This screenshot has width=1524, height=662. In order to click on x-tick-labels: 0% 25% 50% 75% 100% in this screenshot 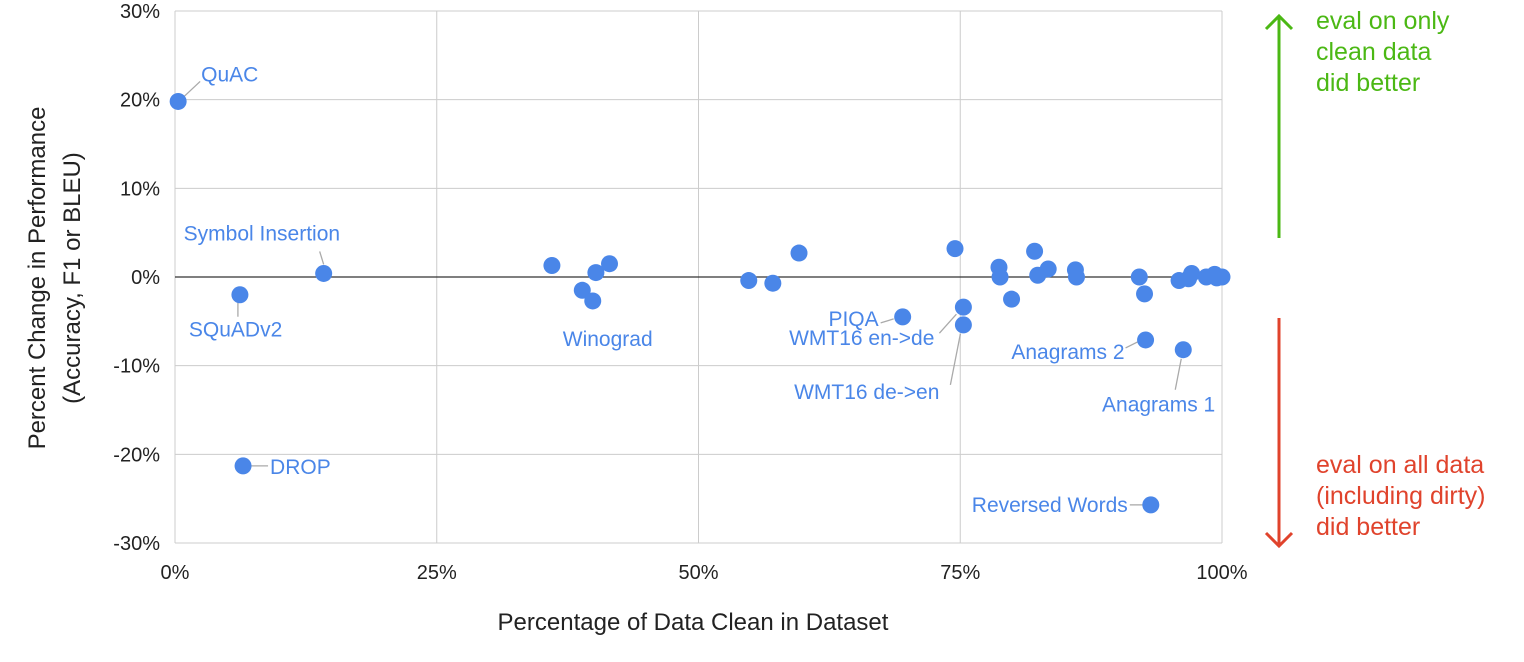, I will do `click(704, 573)`.